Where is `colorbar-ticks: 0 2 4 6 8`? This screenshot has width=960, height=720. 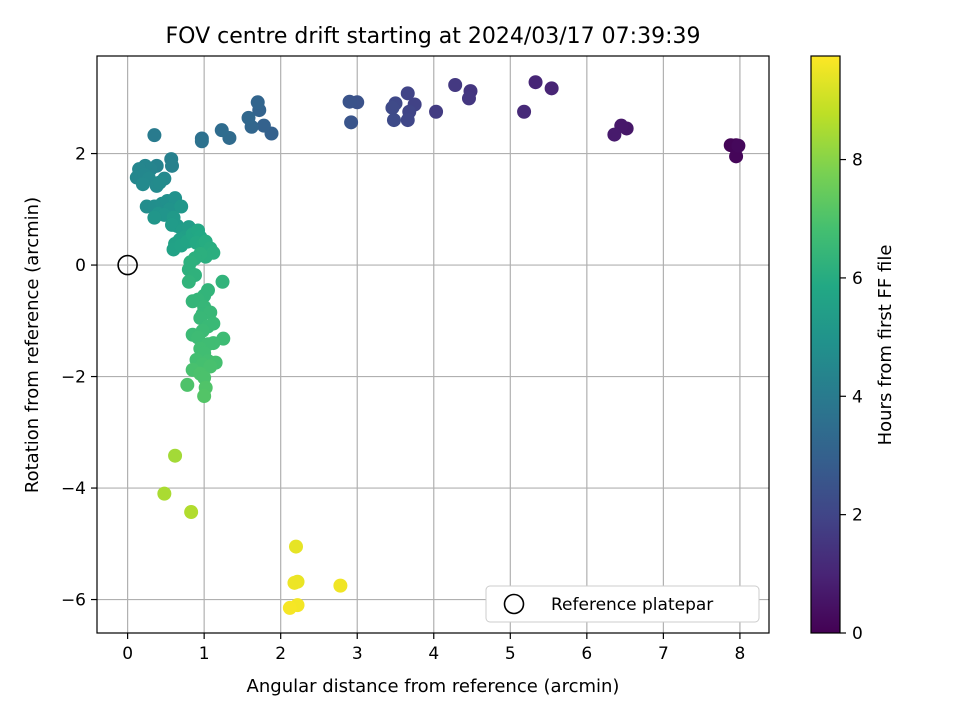 colorbar-ticks: 0 2 4 6 8 is located at coordinates (851, 397).